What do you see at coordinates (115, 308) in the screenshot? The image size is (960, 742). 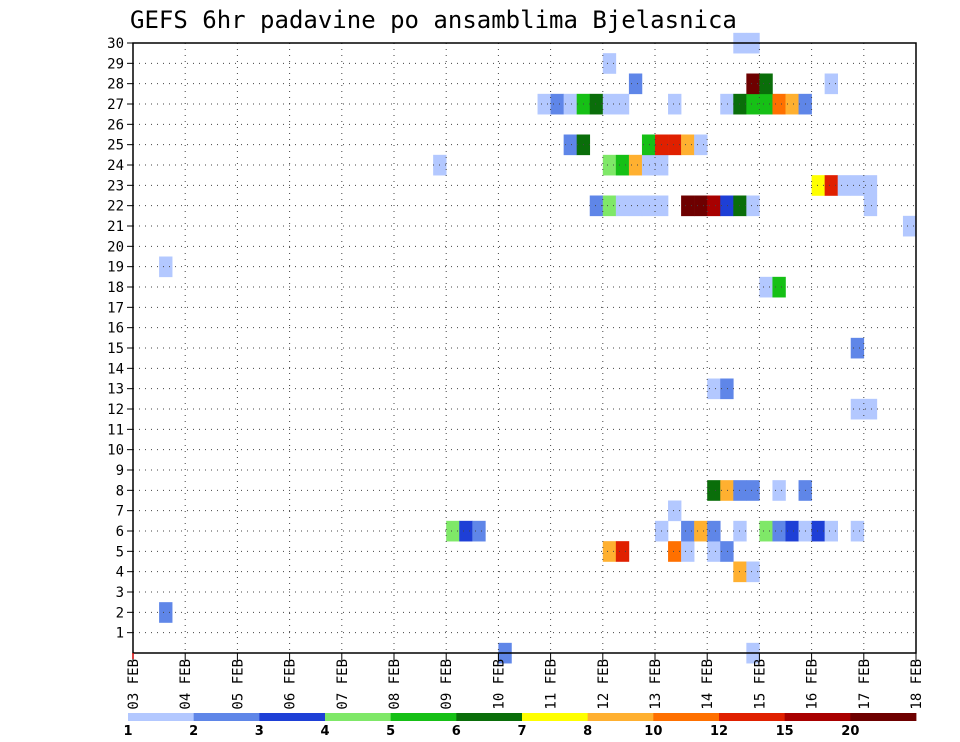 I see `y-tick-label: 17` at bounding box center [115, 308].